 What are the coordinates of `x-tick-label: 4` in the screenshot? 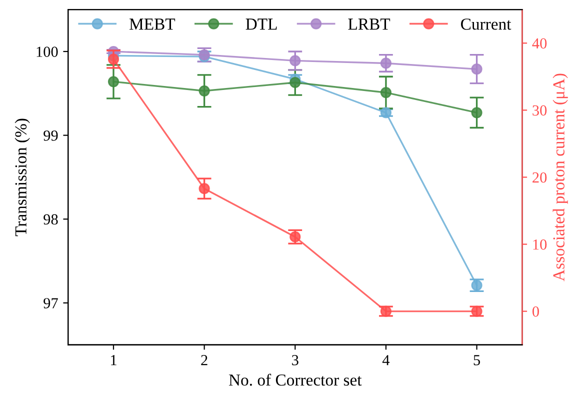 It's located at (386, 360).